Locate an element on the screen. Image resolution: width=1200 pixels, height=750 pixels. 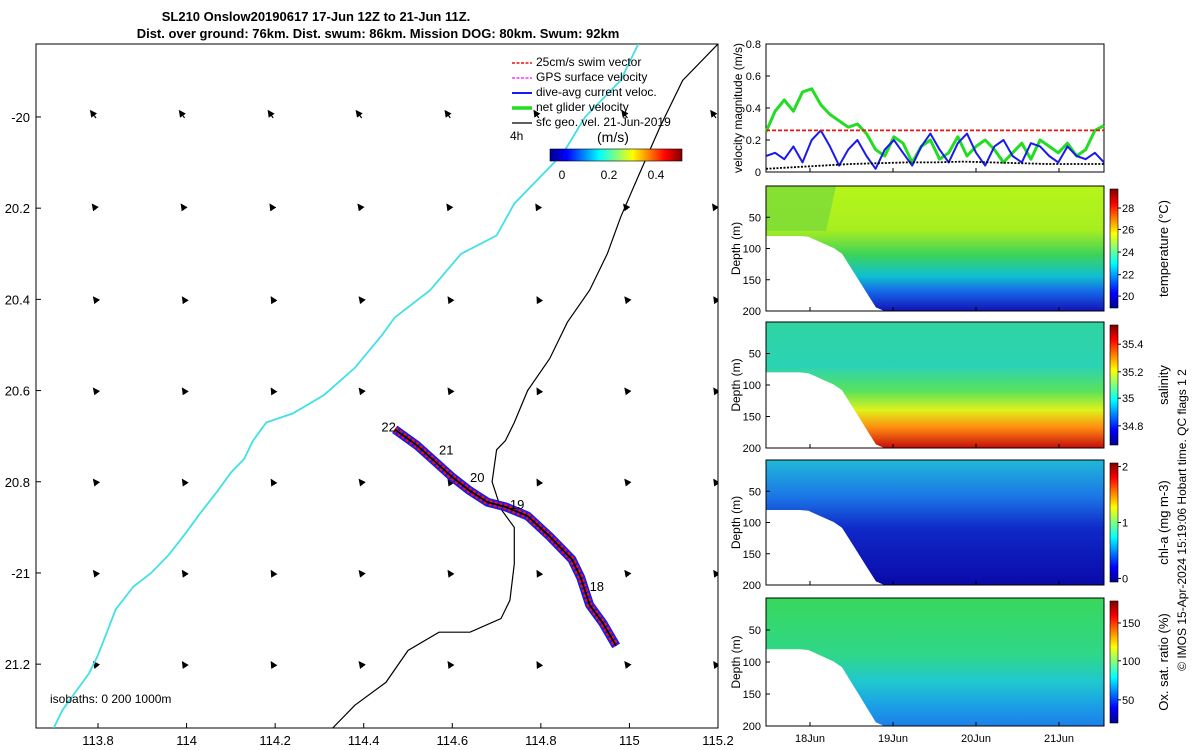
velocity-y-tick-label: 0 is located at coordinates (758, 173).